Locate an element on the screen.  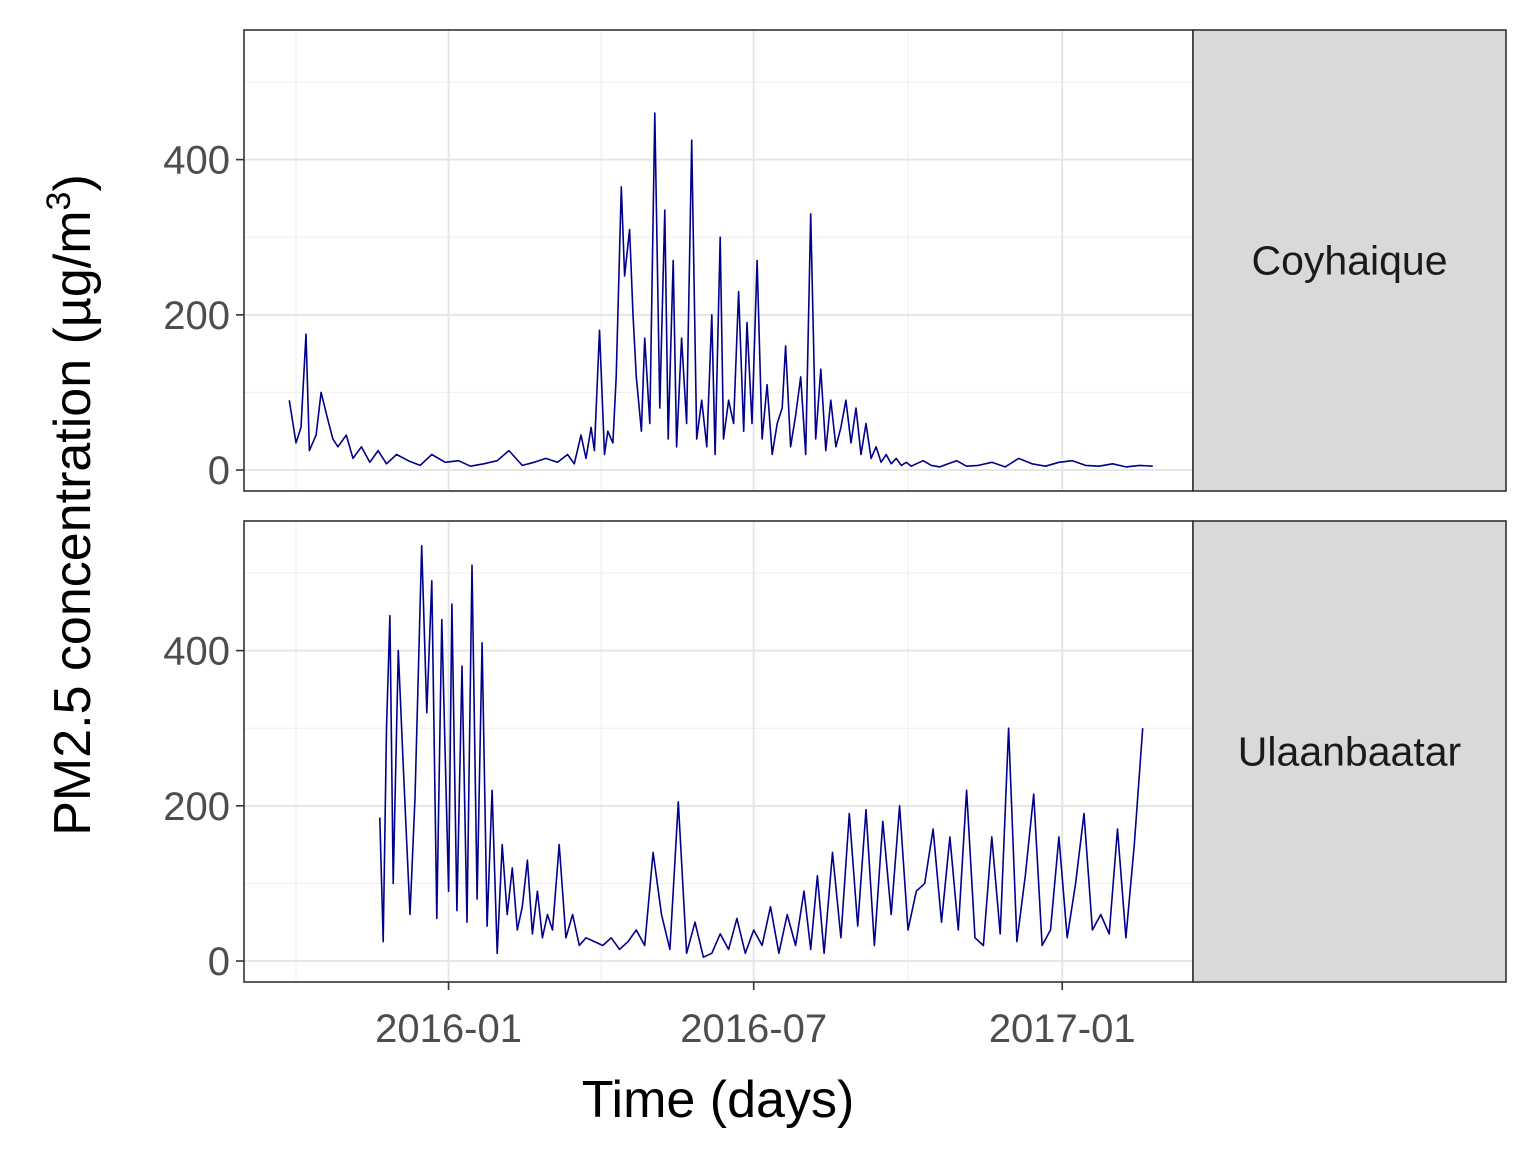
x-axis-ticks: 2016-01 2016-07 2017-01 is located at coordinates (755, 1016).